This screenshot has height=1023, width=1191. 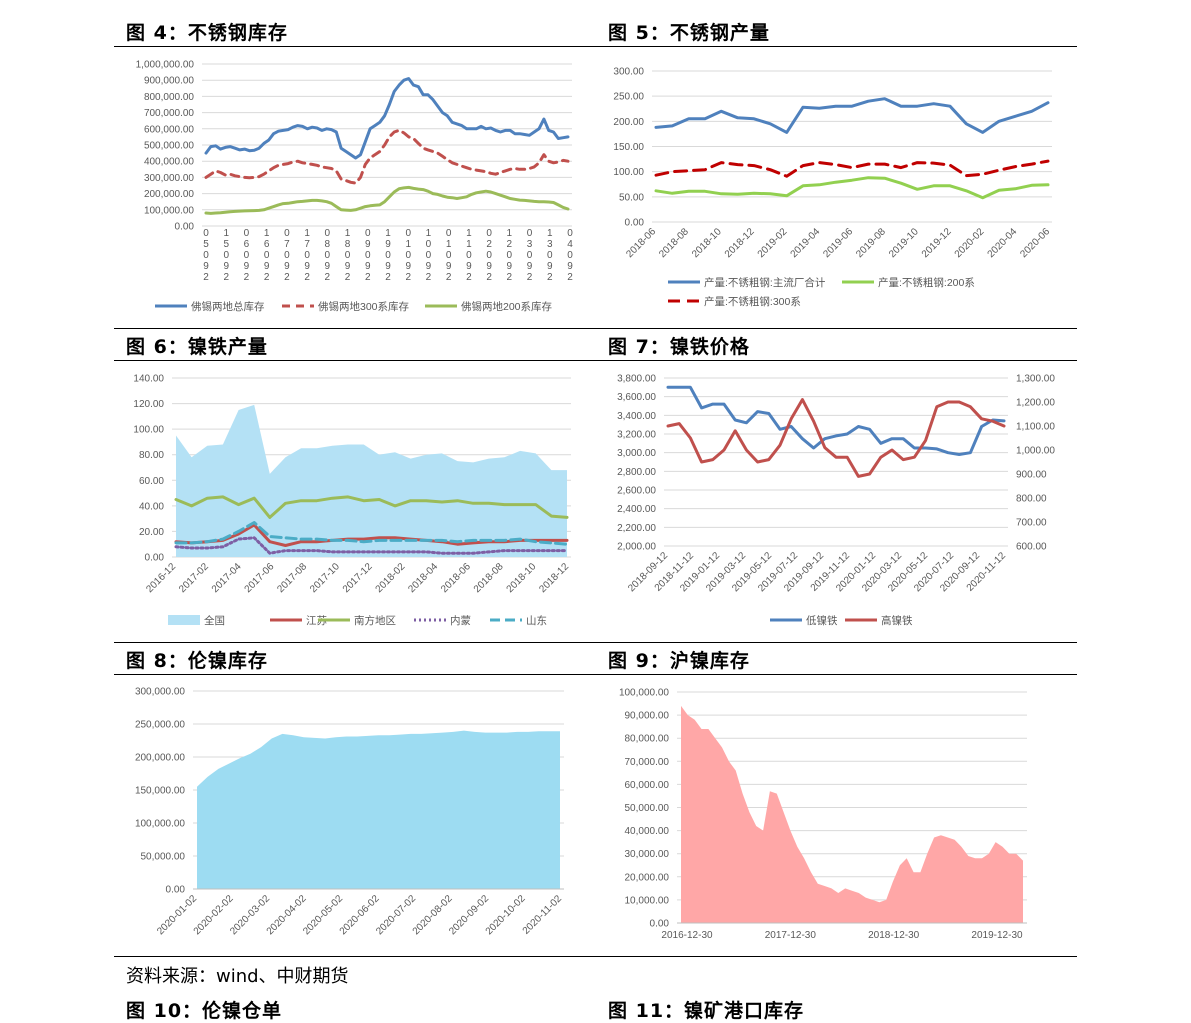 I want to click on y-tick-label: 1,000,000.00, so click(x=165, y=65).